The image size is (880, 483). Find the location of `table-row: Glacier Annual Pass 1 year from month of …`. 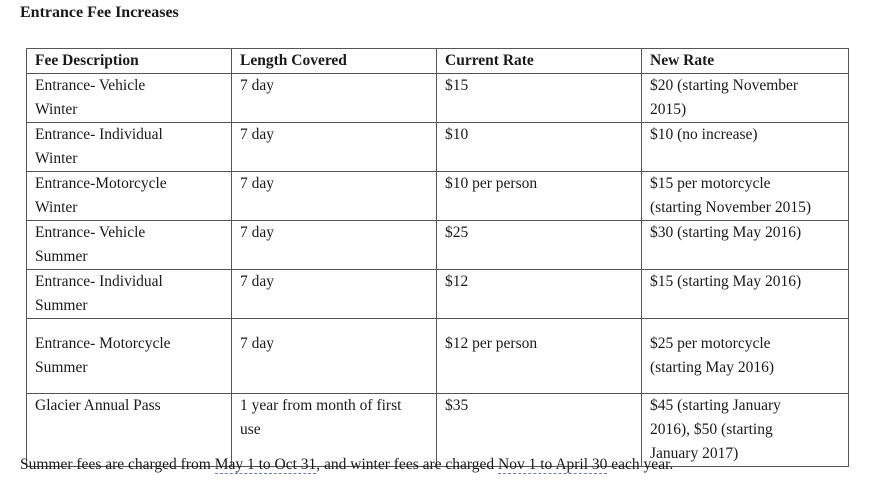

table-row: Glacier Annual Pass 1 year from month of … is located at coordinates (437, 430).